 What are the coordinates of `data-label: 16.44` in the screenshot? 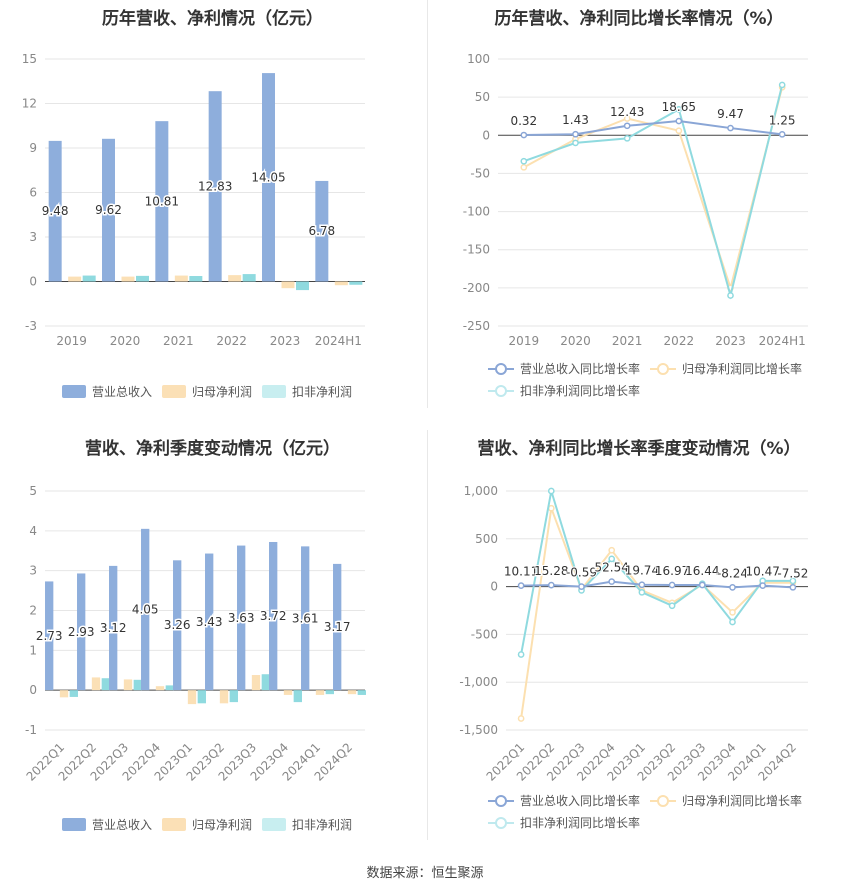 It's located at (702, 571).